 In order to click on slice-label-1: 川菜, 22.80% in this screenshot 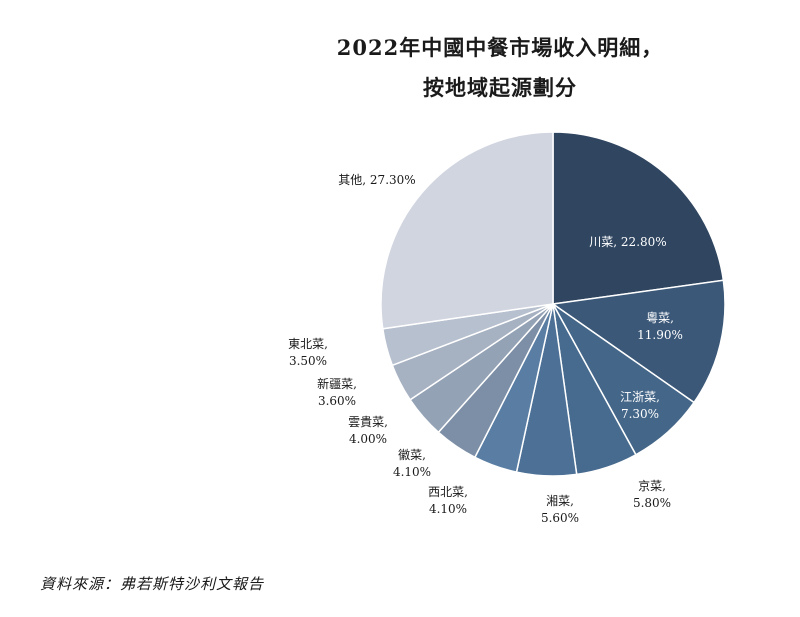, I will do `click(627, 242)`.